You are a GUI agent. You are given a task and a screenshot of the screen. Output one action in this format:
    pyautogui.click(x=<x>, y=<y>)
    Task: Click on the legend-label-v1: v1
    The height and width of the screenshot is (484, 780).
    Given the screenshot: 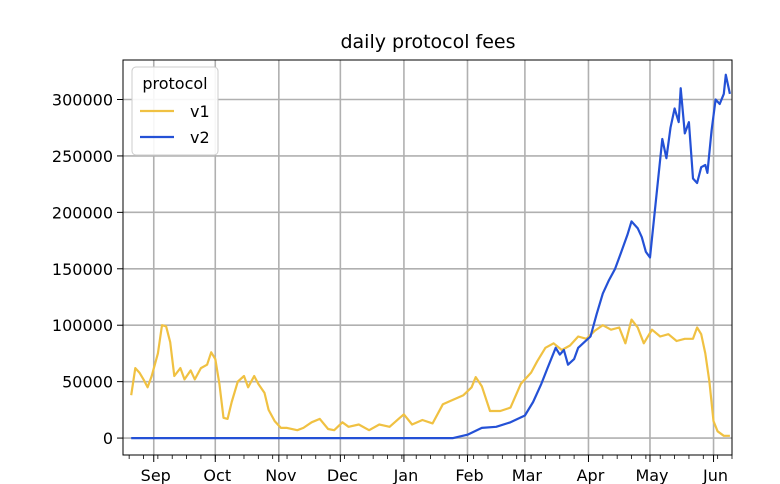 What is the action you would take?
    pyautogui.click(x=200, y=111)
    